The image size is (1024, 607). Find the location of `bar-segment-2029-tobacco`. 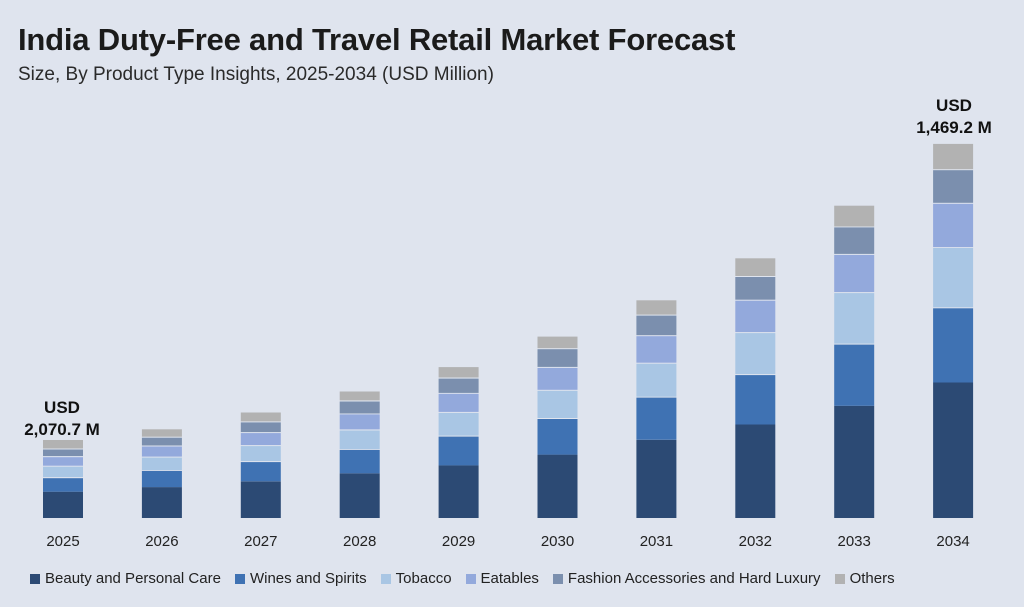

bar-segment-2029-tobacco is located at coordinates (458, 424).